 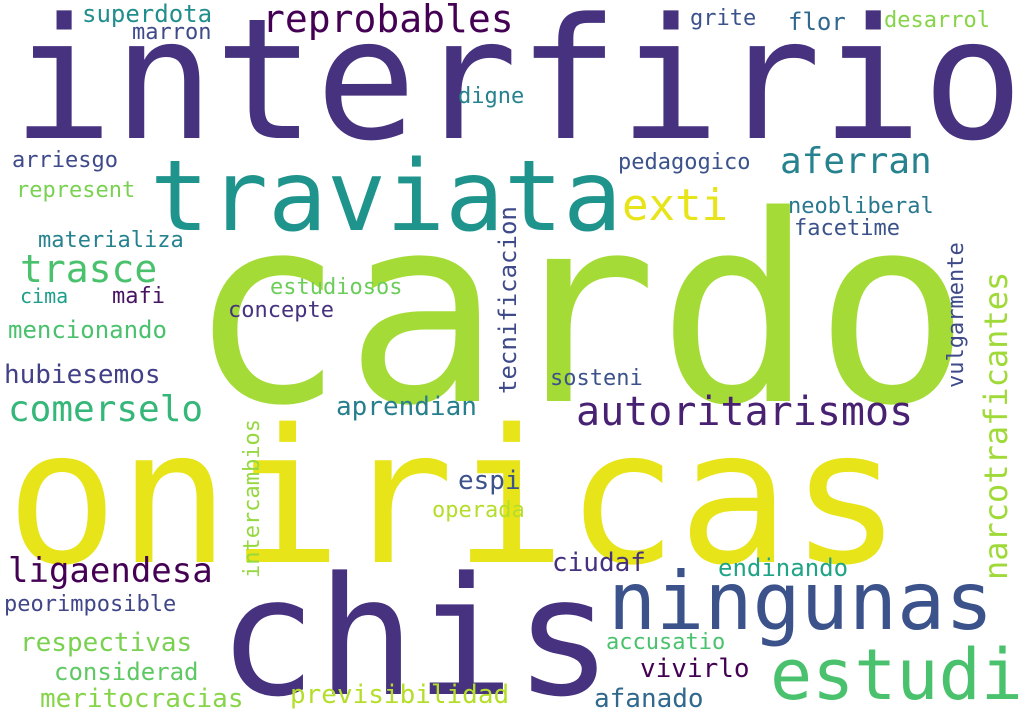 I want to click on word-desarrol: desarrol, so click(x=937, y=20).